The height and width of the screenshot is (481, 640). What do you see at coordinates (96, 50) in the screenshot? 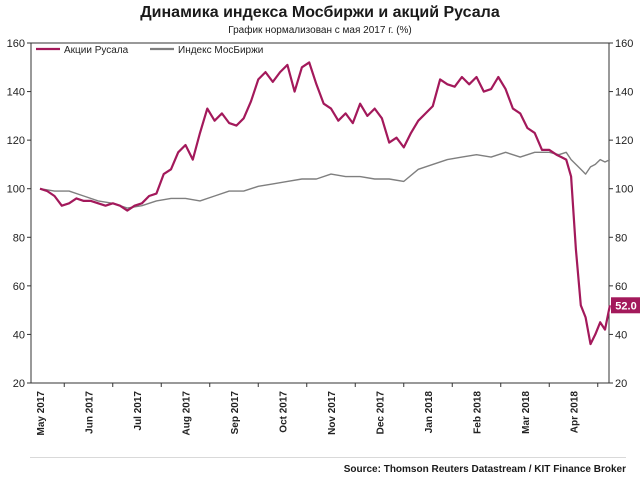
I see `legend-item-rusal-label: Акции Русала` at bounding box center [96, 50].